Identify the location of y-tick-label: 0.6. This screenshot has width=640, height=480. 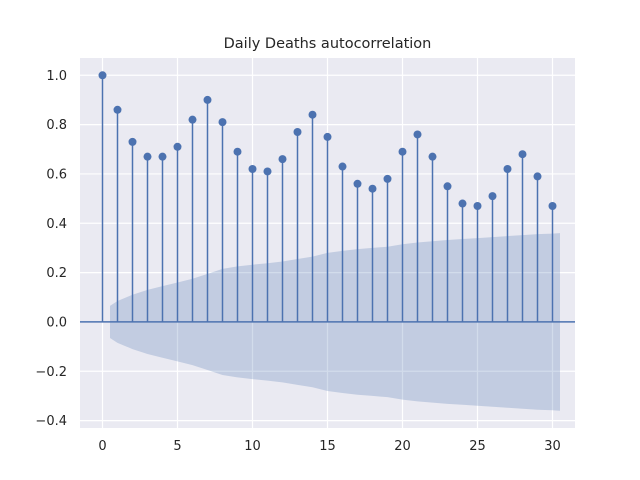
(56, 174).